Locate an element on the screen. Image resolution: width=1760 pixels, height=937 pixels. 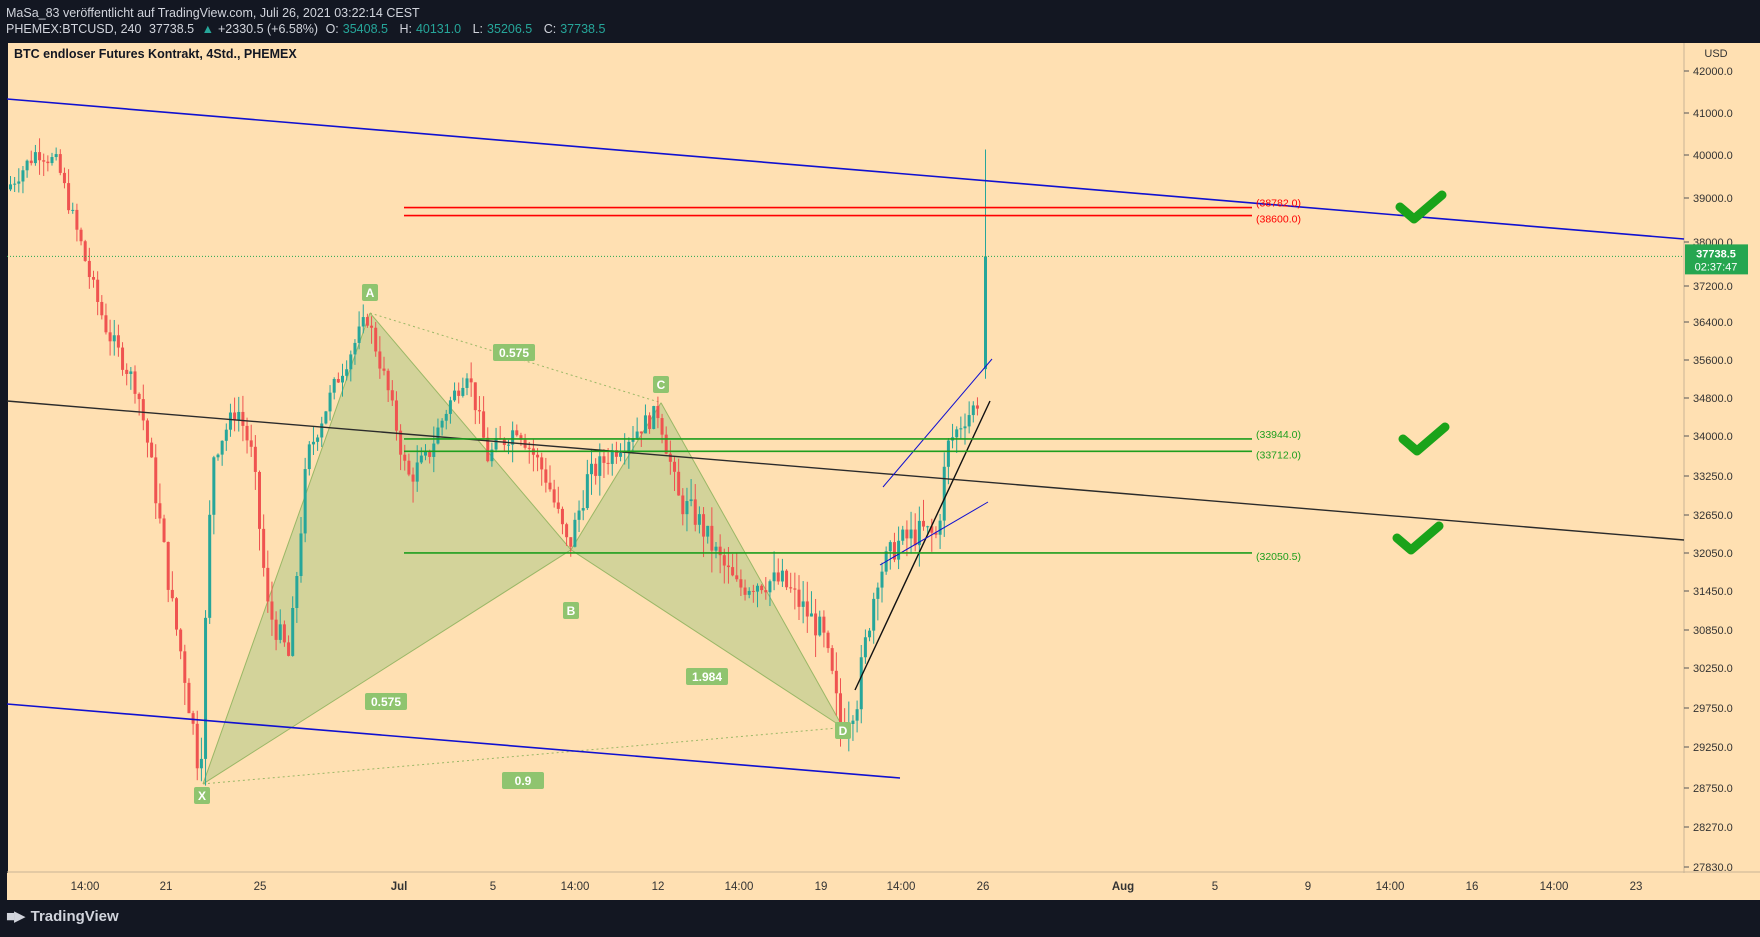
time-tick-label: 21 is located at coordinates (166, 887).